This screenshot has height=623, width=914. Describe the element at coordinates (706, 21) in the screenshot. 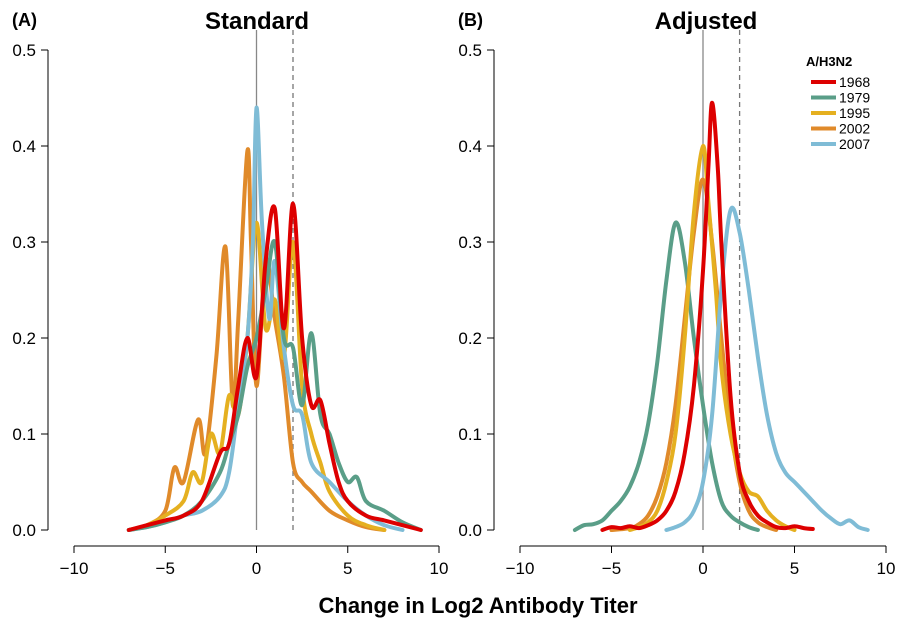

I see `panel-title: Adjusted` at that location.